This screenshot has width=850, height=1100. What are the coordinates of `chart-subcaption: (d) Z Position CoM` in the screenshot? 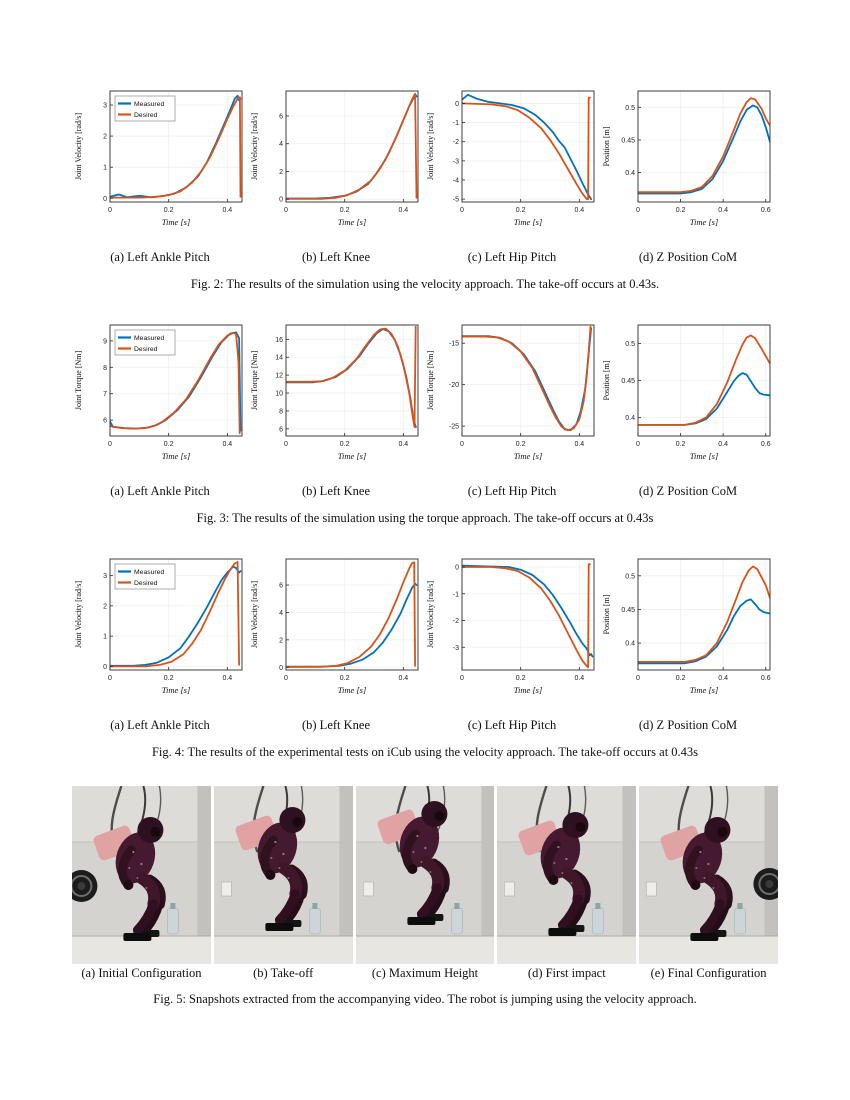 It's located at (688, 257).